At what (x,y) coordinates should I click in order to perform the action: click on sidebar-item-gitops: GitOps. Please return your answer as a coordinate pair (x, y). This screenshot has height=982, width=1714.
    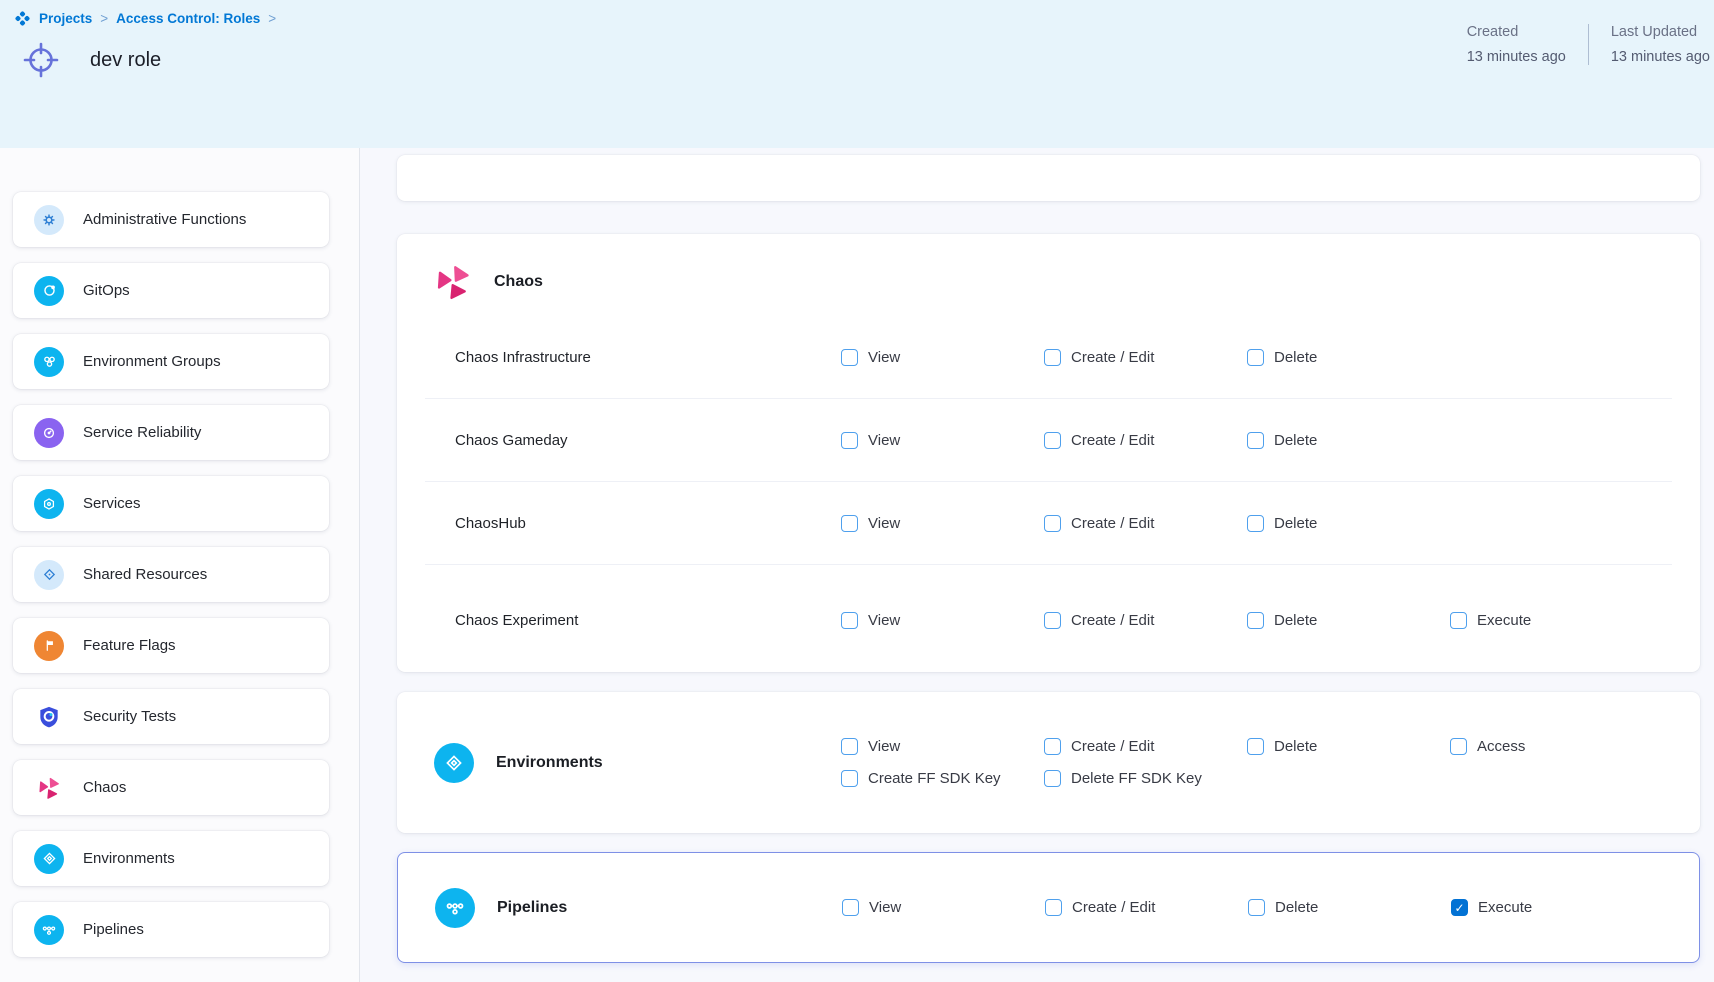
    Looking at the image, I should click on (171, 290).